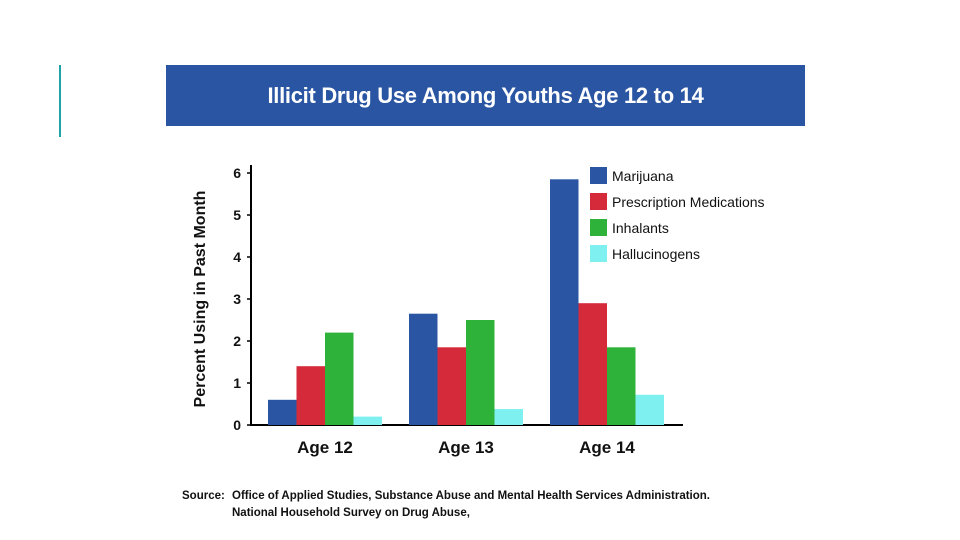 Image resolution: width=960 pixels, height=540 pixels. Describe the element at coordinates (60, 101) in the screenshot. I see `accent-line` at that location.